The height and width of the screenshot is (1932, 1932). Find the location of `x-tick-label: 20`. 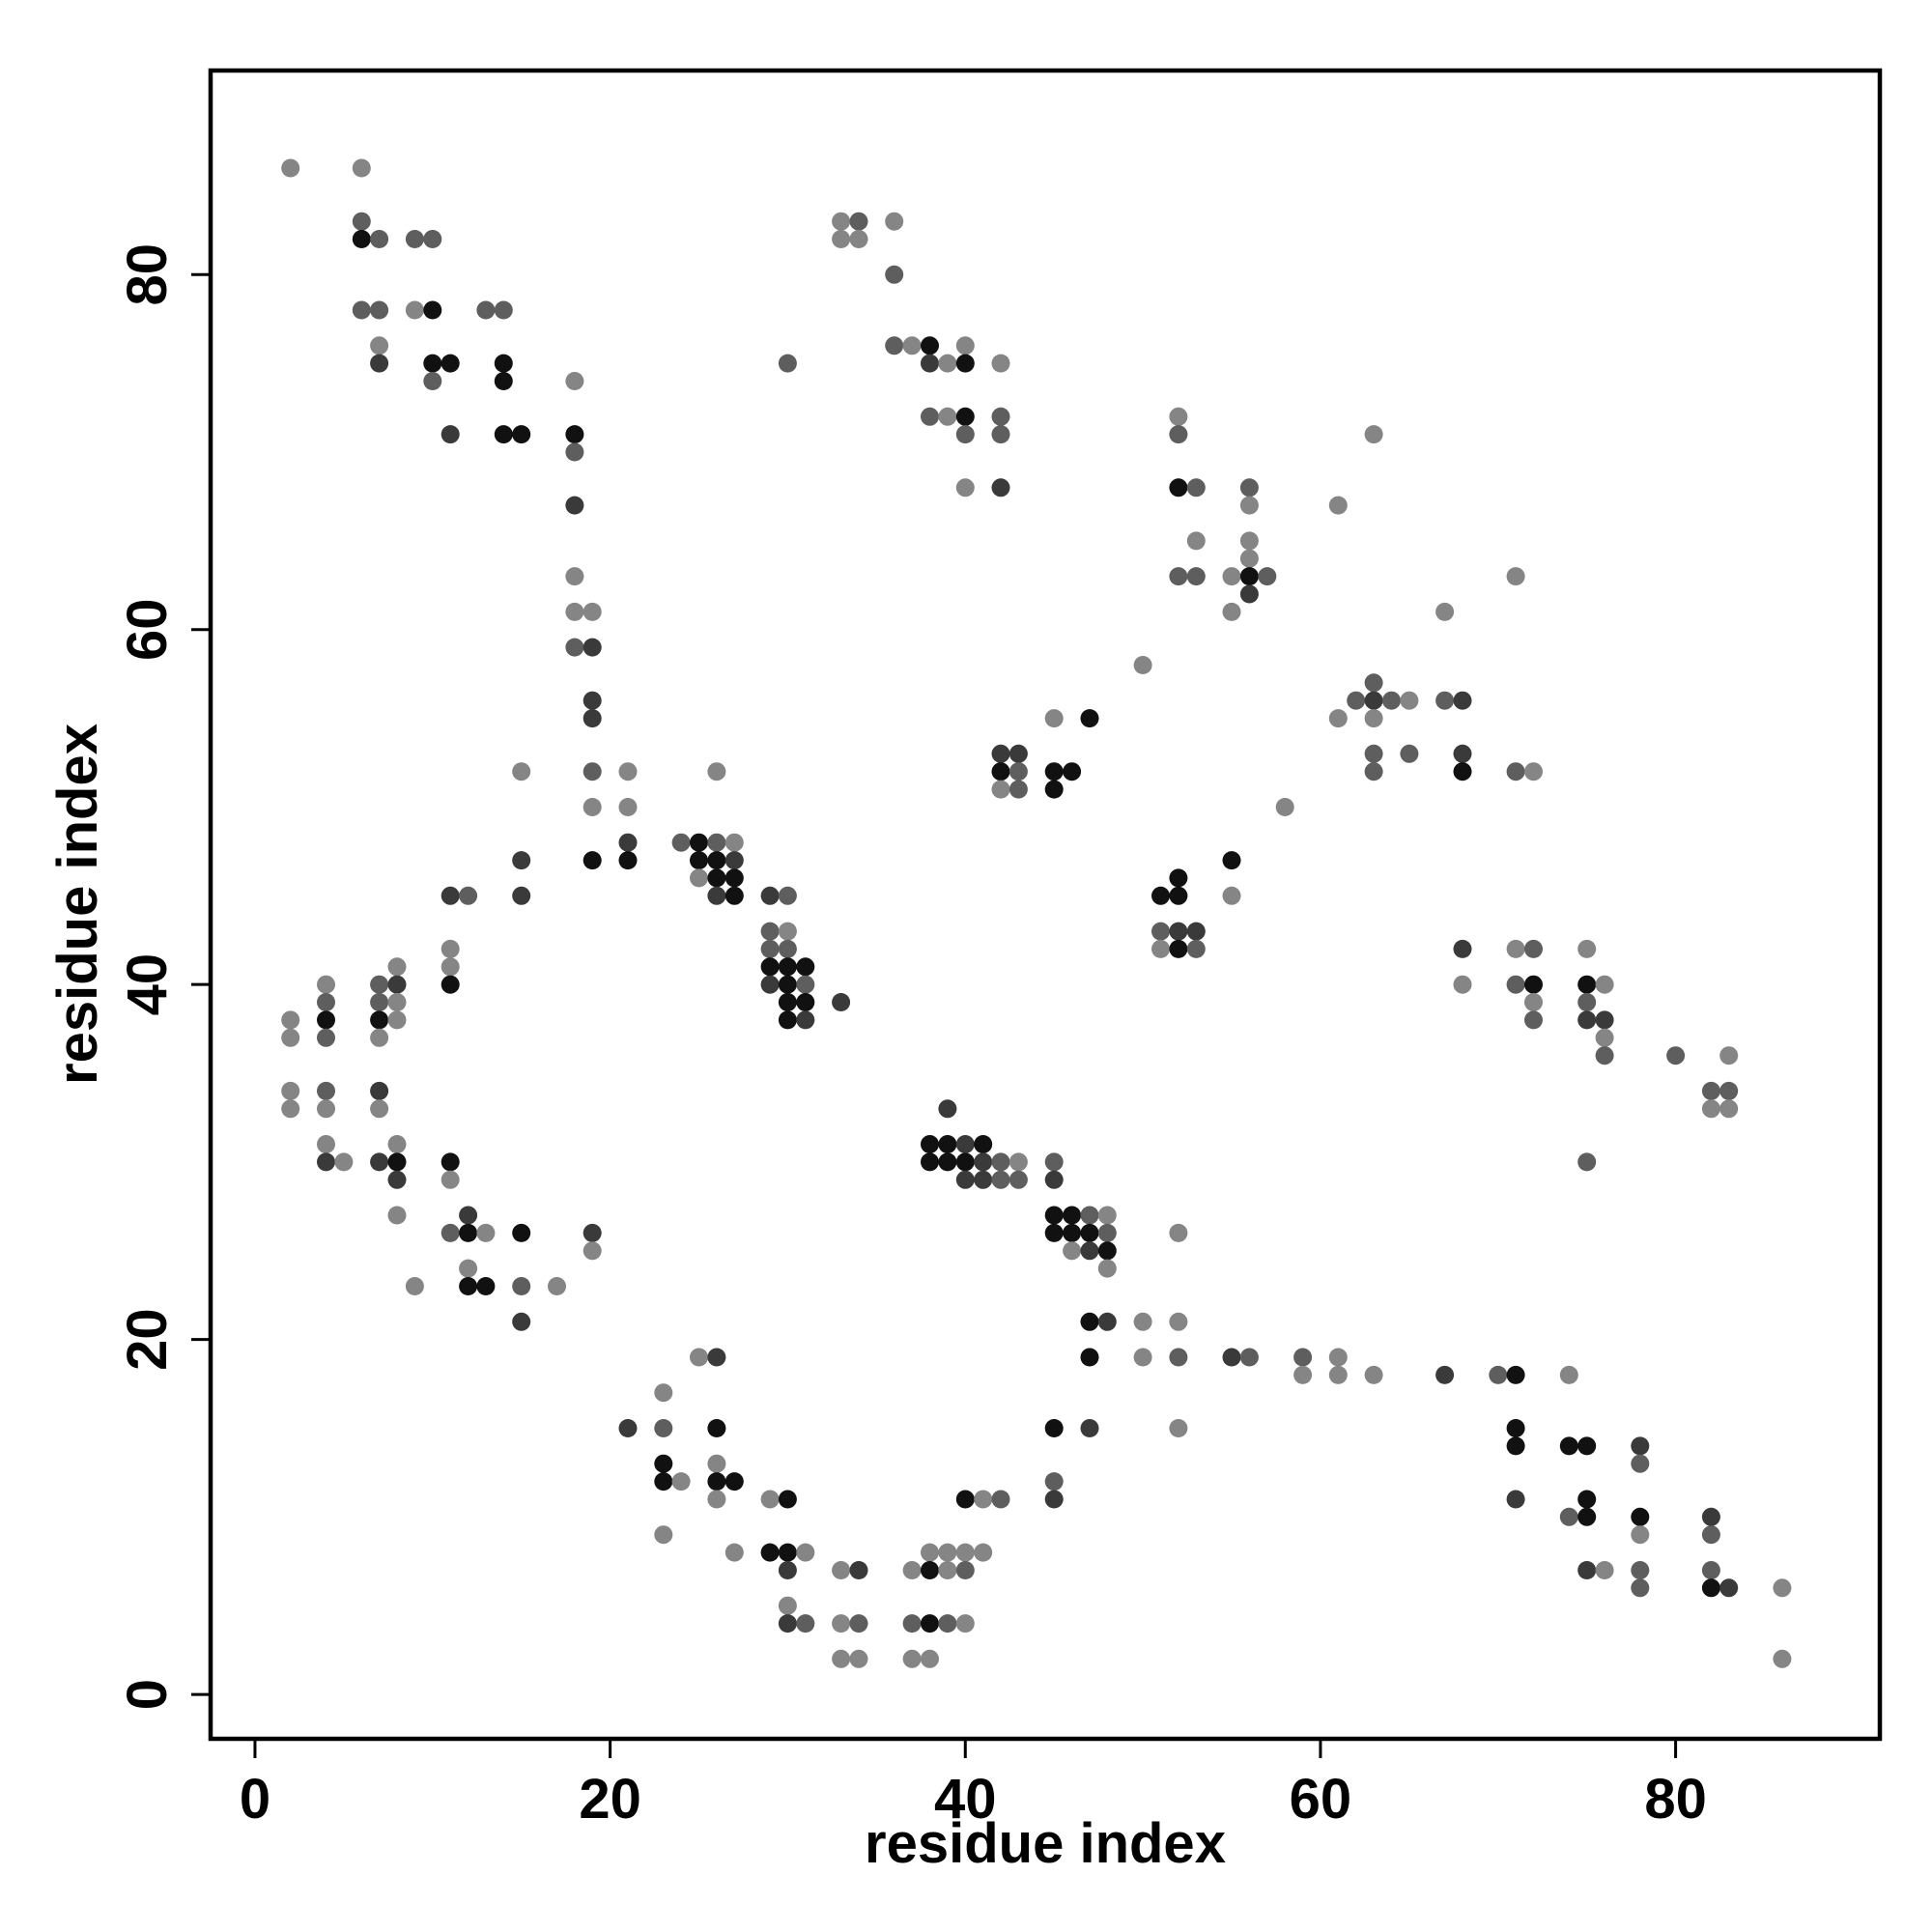

x-tick-label: 20 is located at coordinates (610, 1799).